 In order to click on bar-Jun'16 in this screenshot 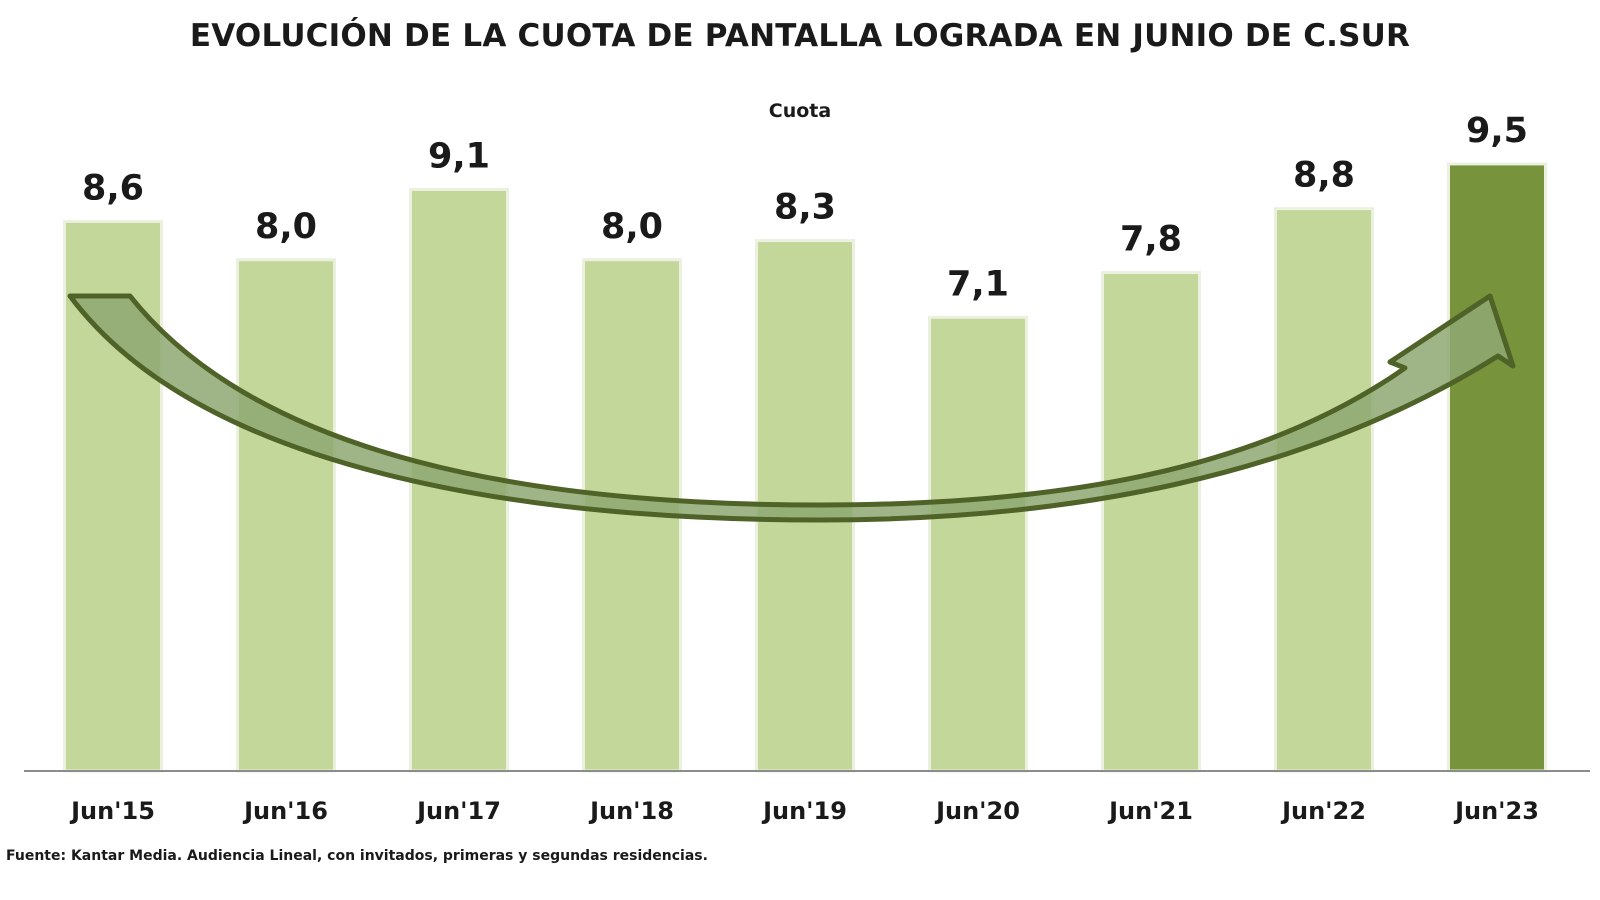, I will do `click(286, 515)`.